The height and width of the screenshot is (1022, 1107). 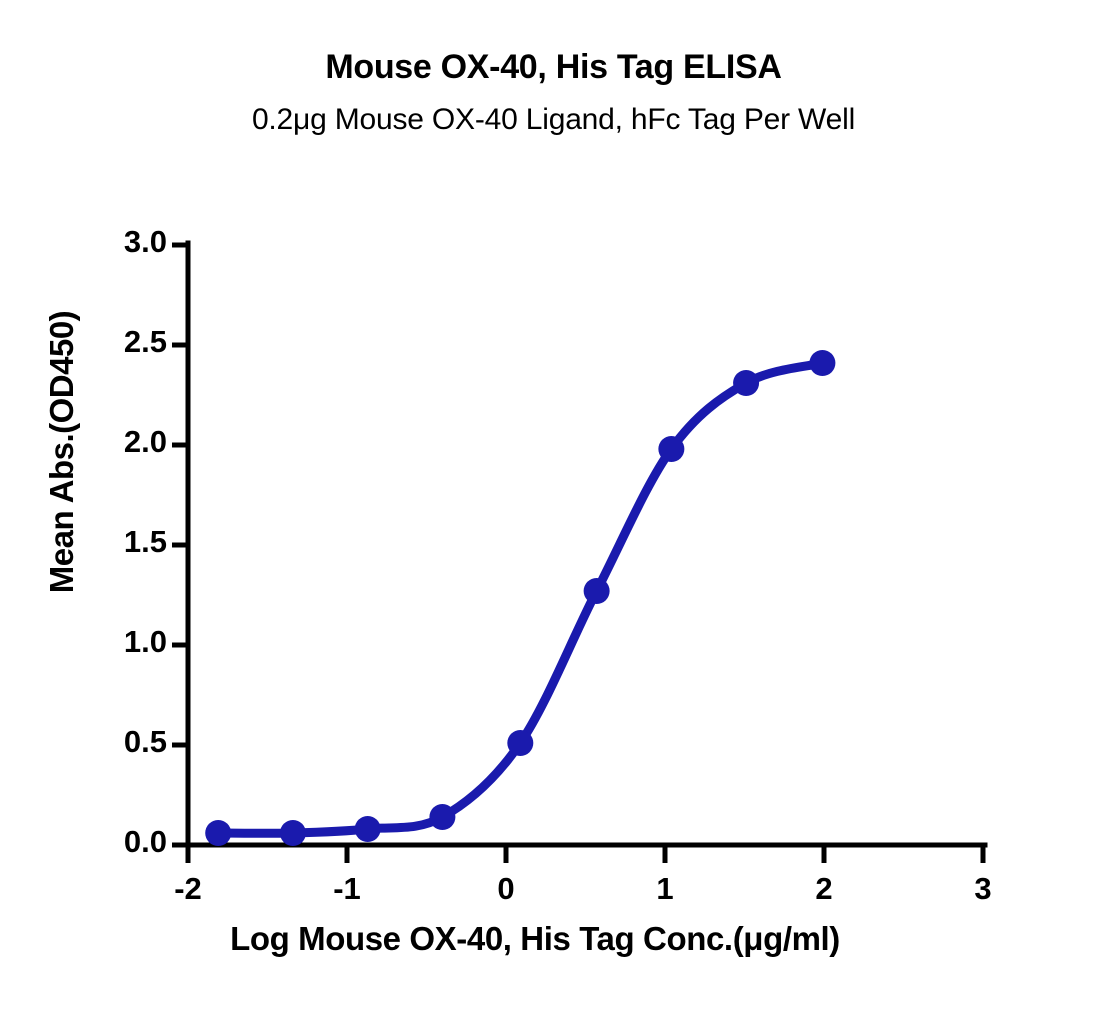 I want to click on x-tick-label: -1, so click(x=347, y=888).